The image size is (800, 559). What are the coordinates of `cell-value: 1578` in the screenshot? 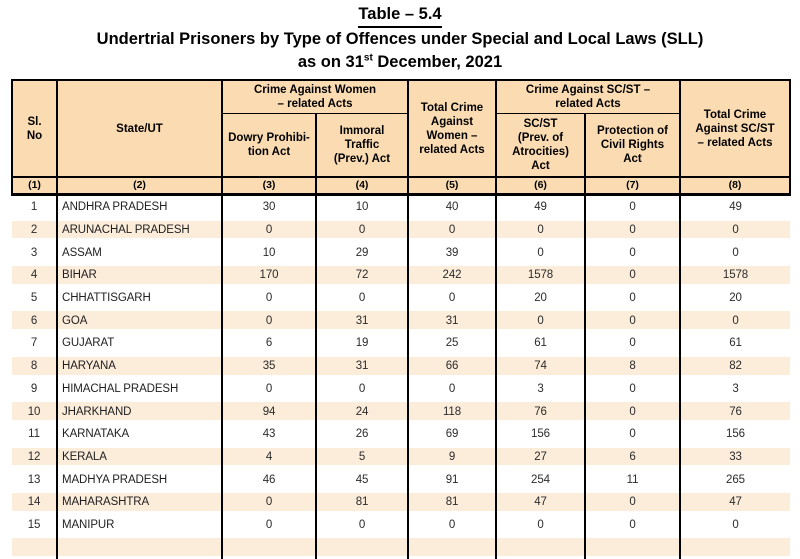 It's located at (735, 275).